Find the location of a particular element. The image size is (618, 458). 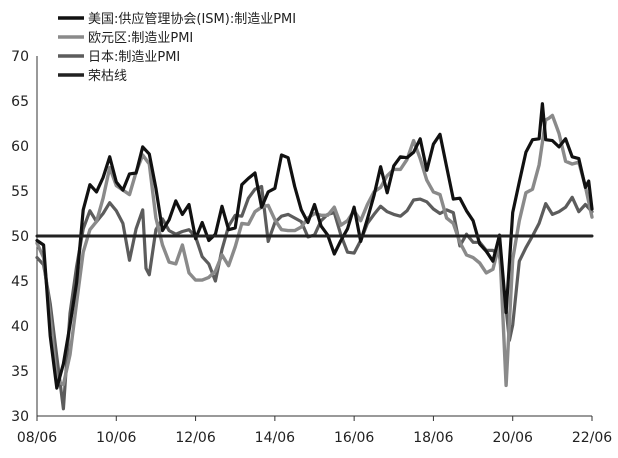

y-tick-label: 30 is located at coordinates (20, 417).